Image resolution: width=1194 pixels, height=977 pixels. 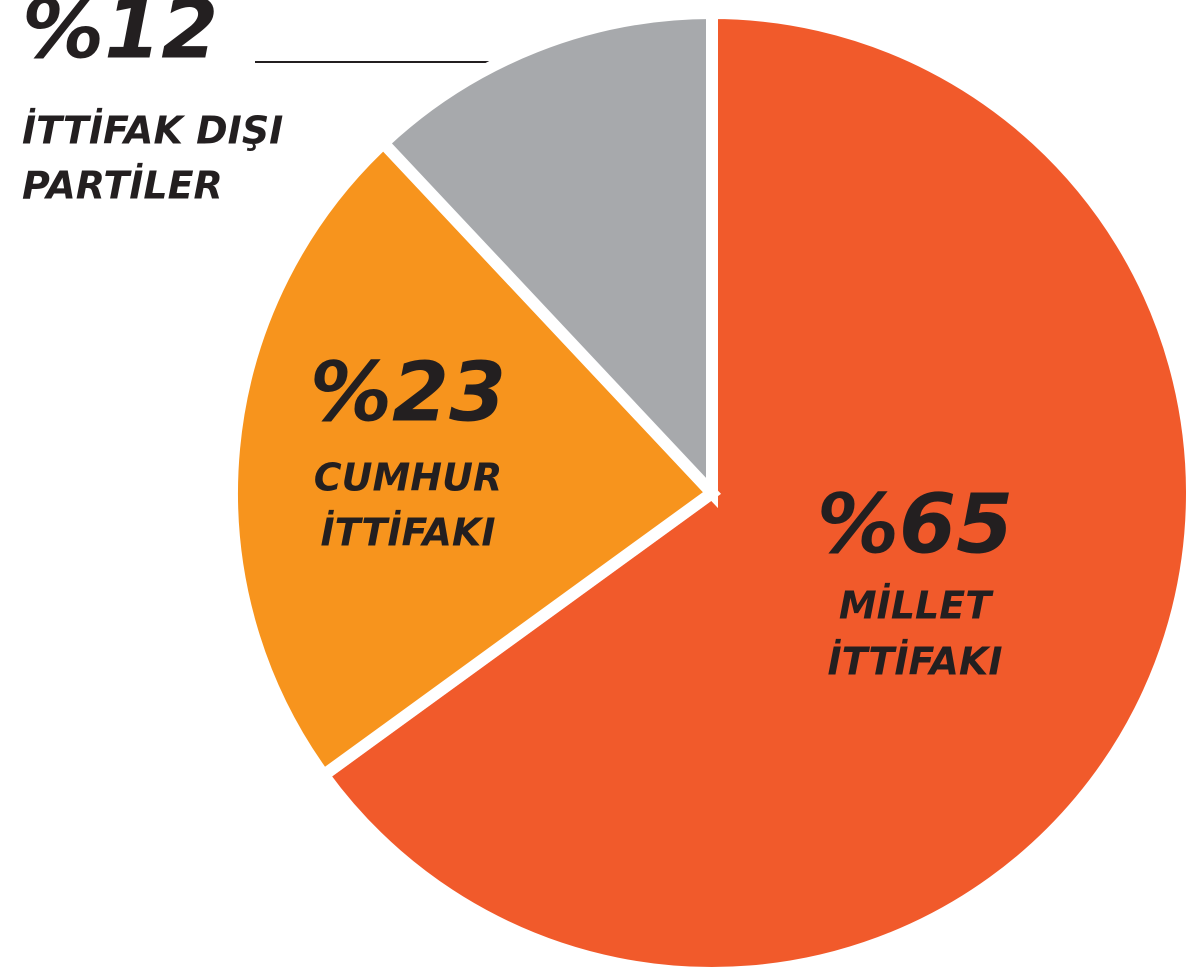 I want to click on value-label: %65, so click(x=915, y=524).